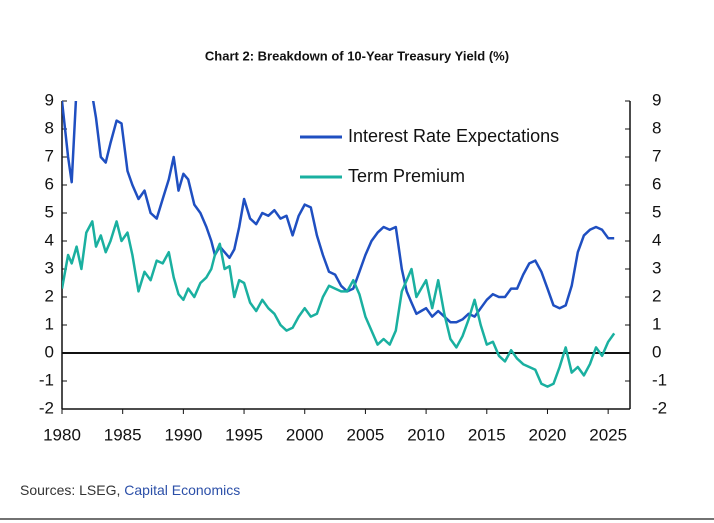  What do you see at coordinates (49, 239) in the screenshot?
I see `y-tick-label: 4` at bounding box center [49, 239].